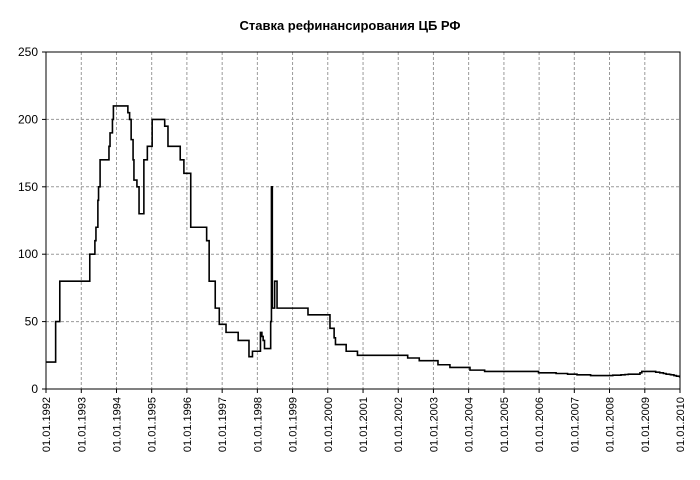 The image size is (700, 480). Describe the element at coordinates (153, 424) in the screenshot. I see `x-tick-label: 01.01.1995` at that location.